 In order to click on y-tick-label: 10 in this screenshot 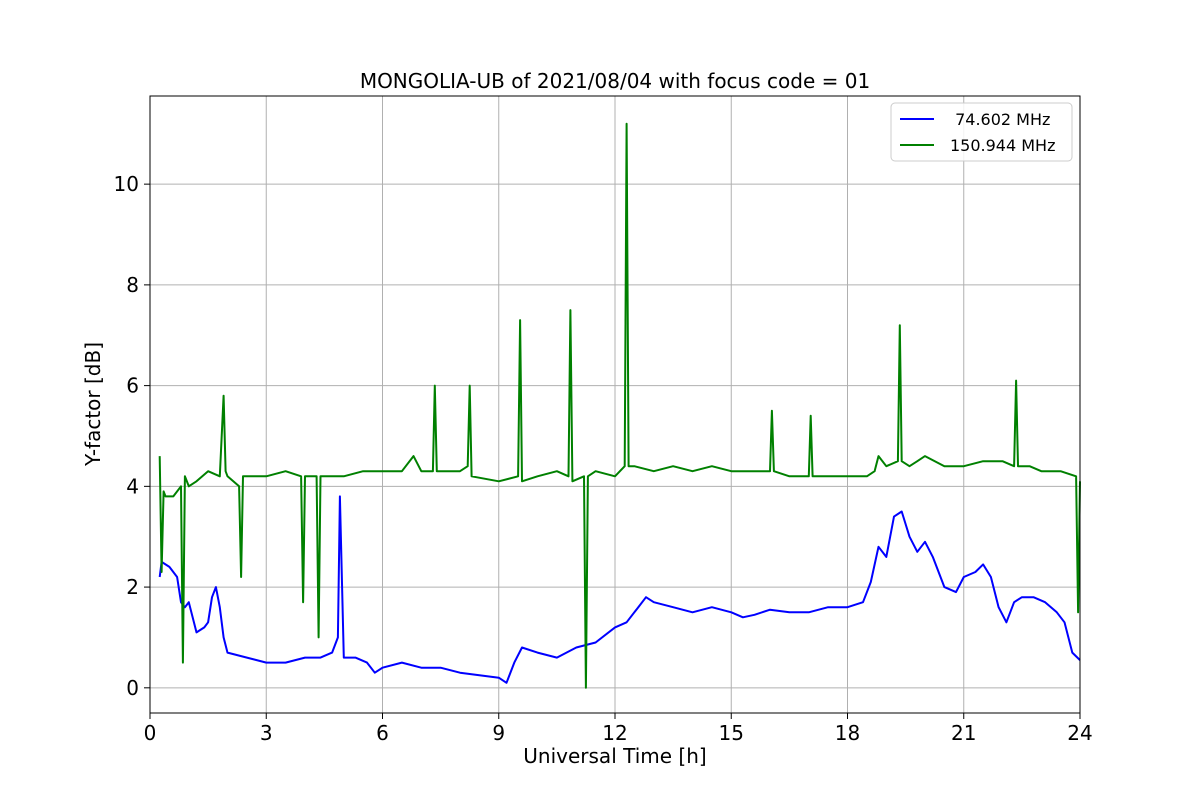, I will do `click(126, 184)`.